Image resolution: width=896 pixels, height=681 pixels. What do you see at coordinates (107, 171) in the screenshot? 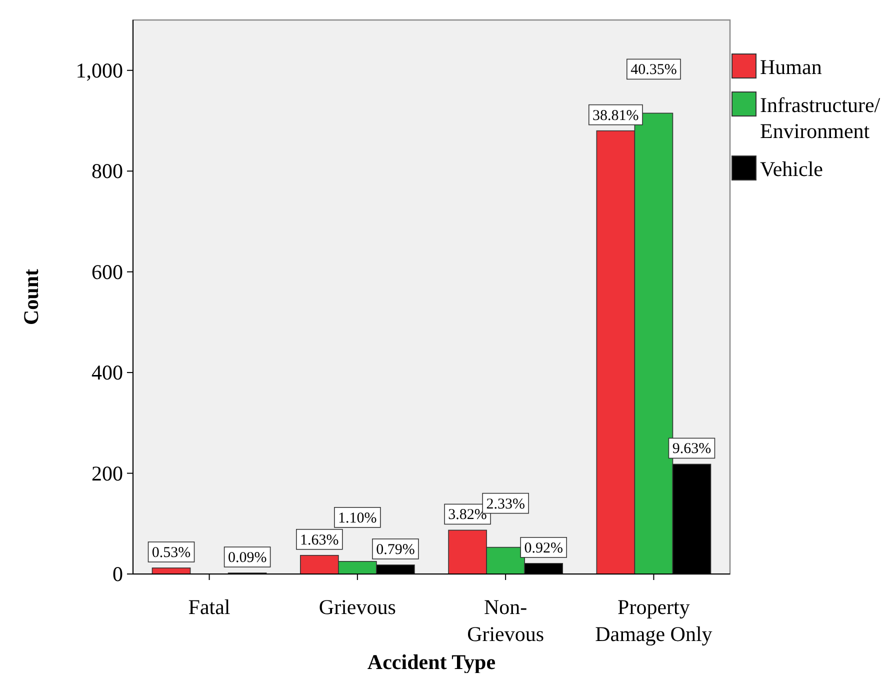
I see `y-tick-label: 800` at bounding box center [107, 171].